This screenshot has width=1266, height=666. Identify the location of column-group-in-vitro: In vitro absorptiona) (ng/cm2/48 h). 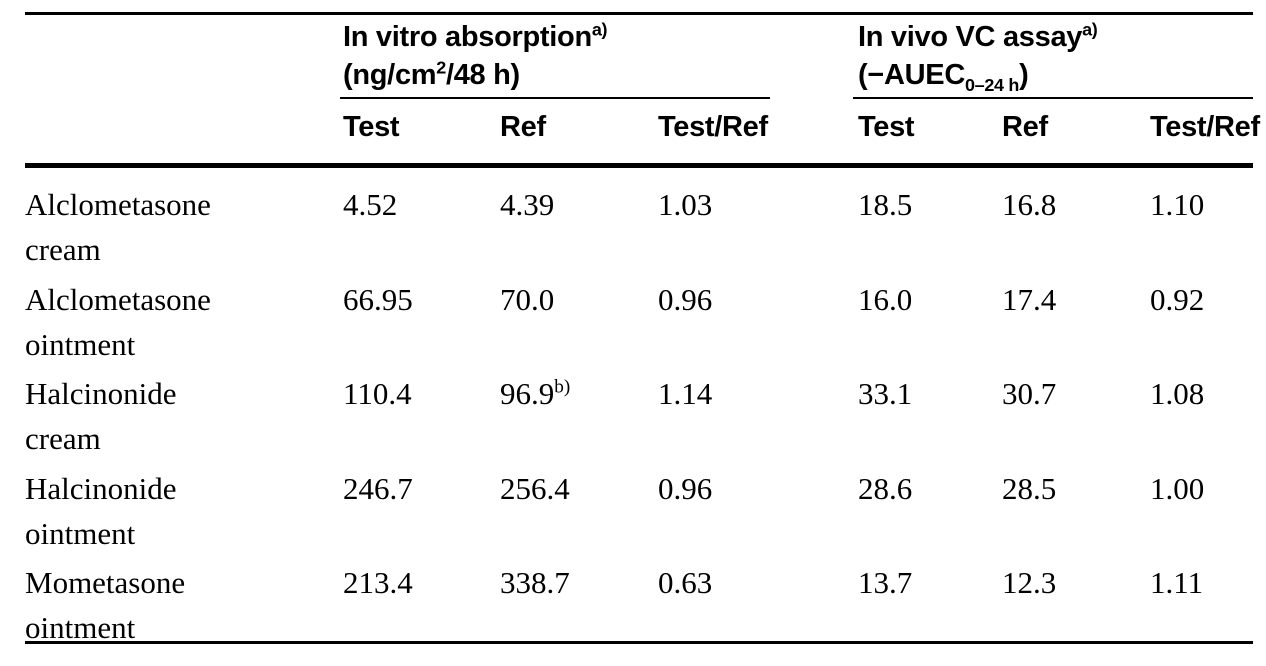
(600, 57).